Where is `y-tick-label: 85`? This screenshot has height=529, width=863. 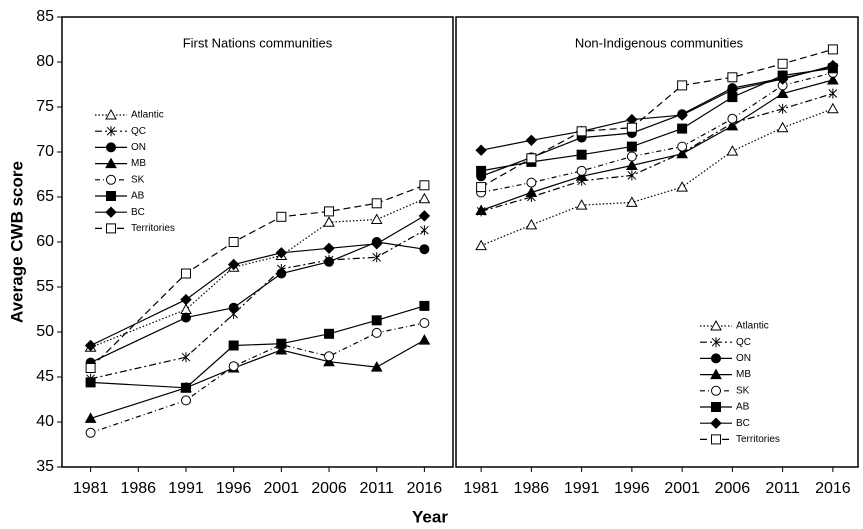 y-tick-label: 85 is located at coordinates (45, 16).